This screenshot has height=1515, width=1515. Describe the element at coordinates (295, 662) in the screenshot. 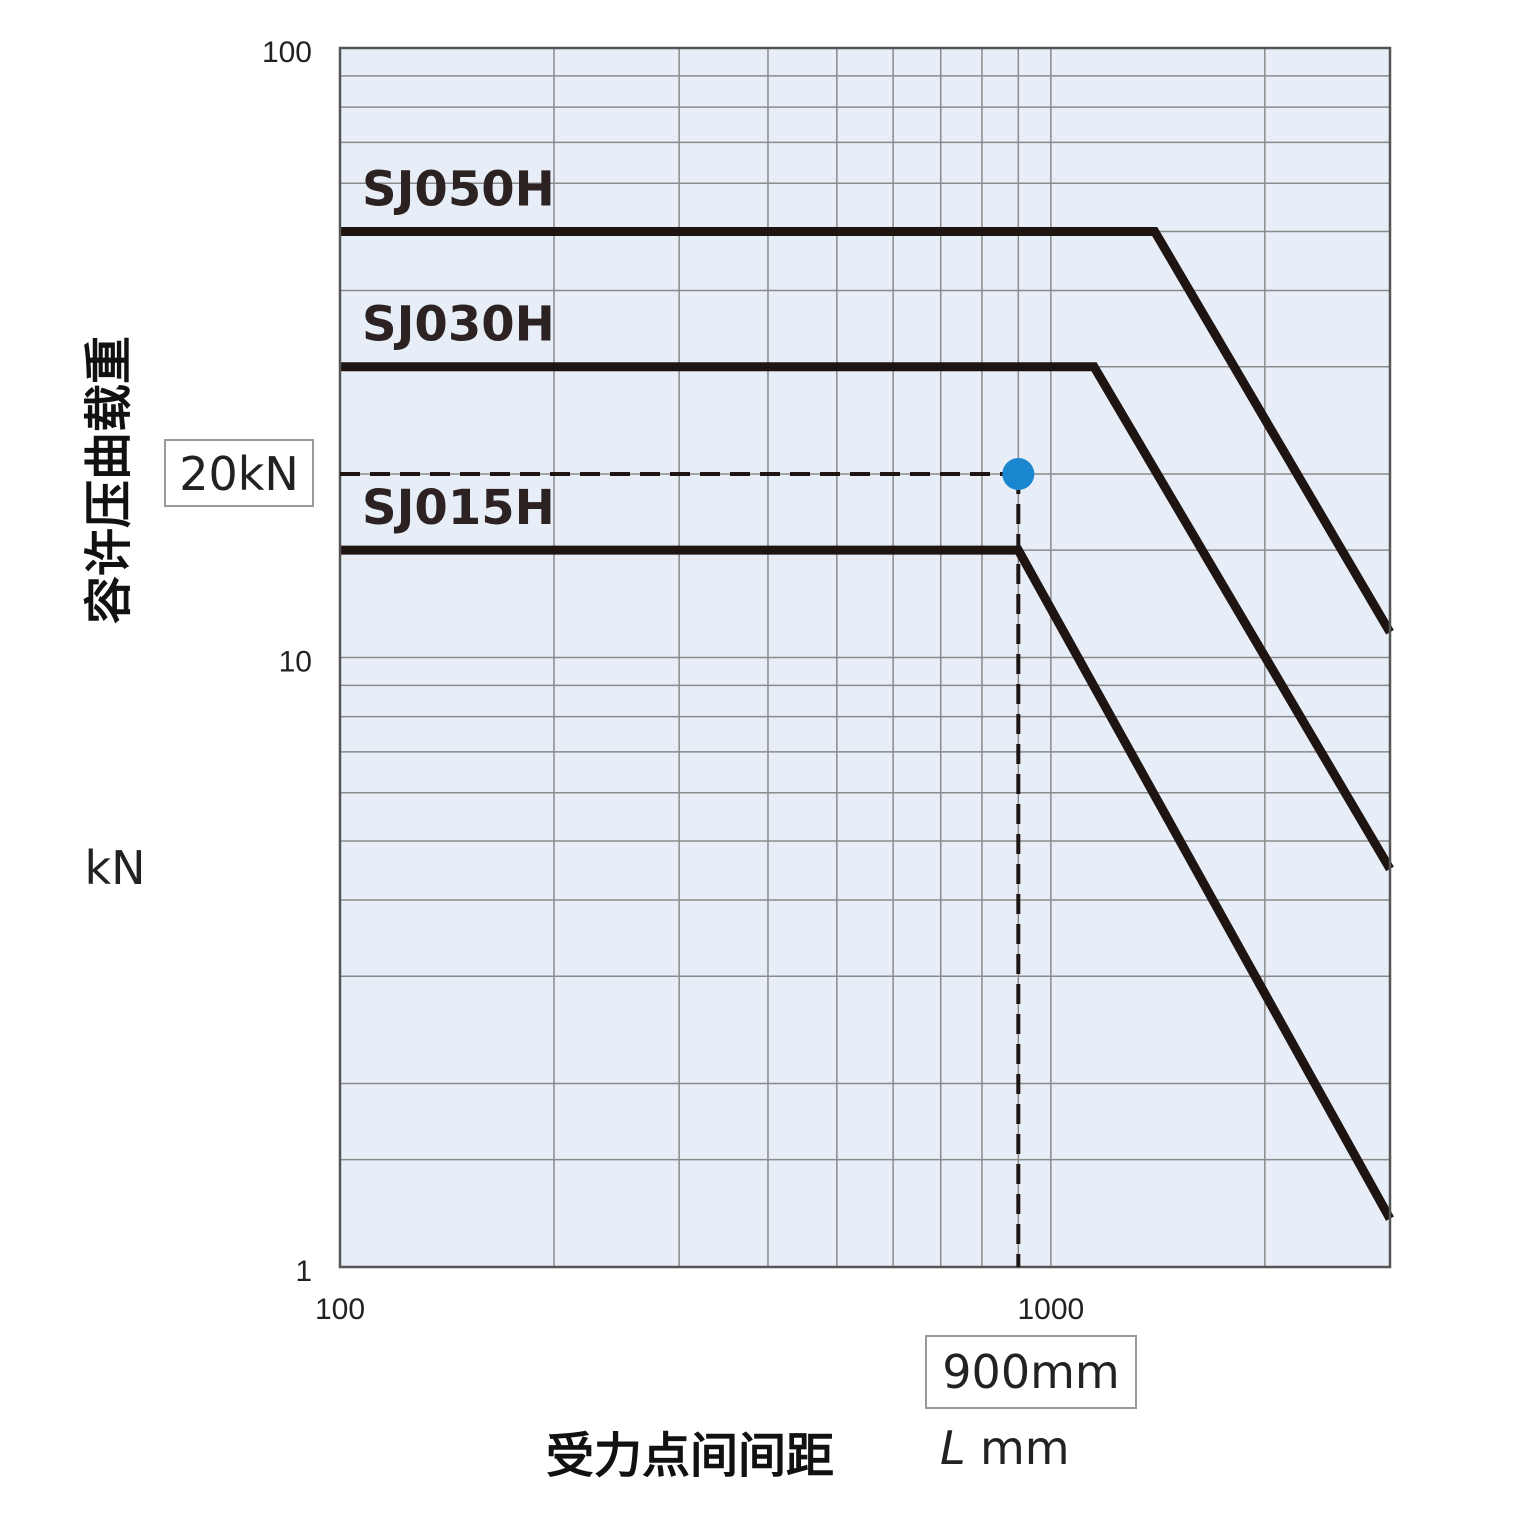

I see `y-tick-label: 10` at that location.